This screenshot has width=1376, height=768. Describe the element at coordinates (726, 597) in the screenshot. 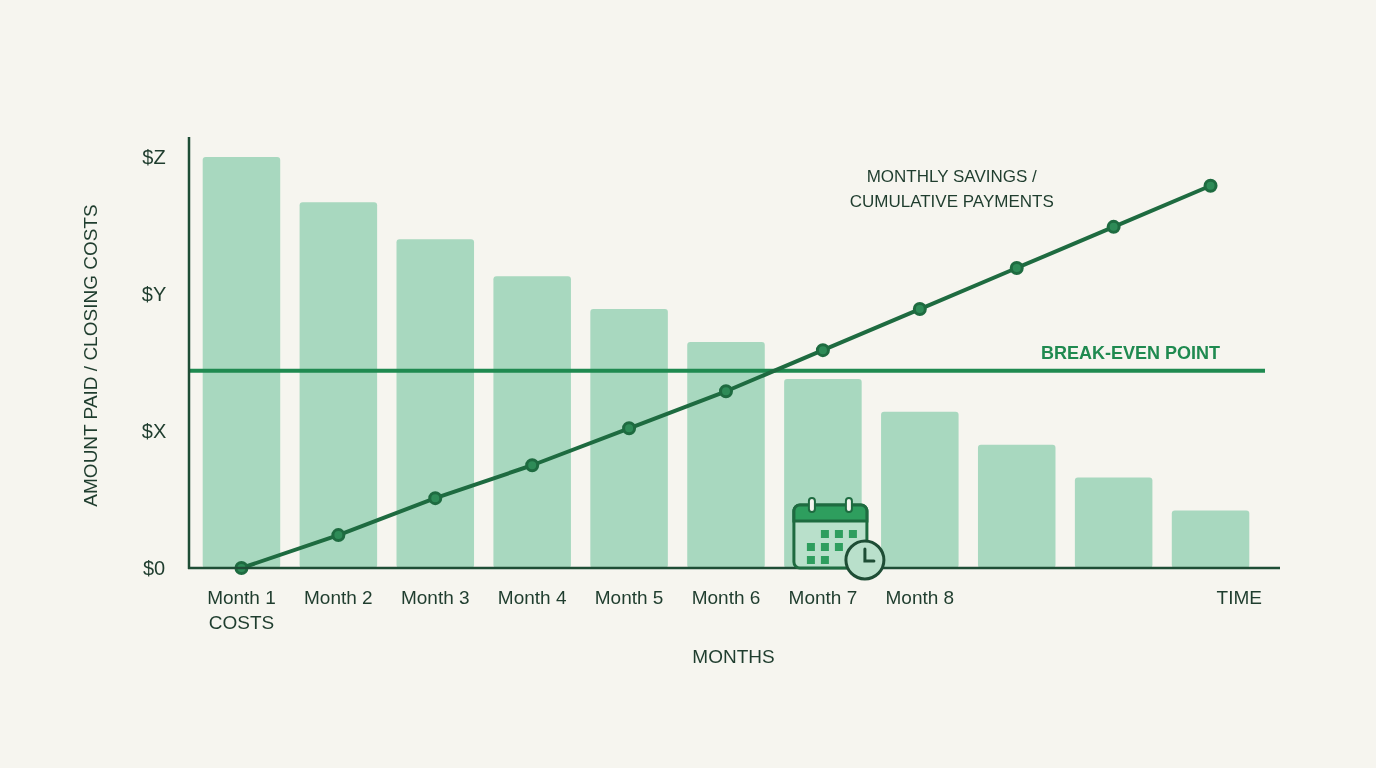

I see `x-tick-label: Month 6` at that location.